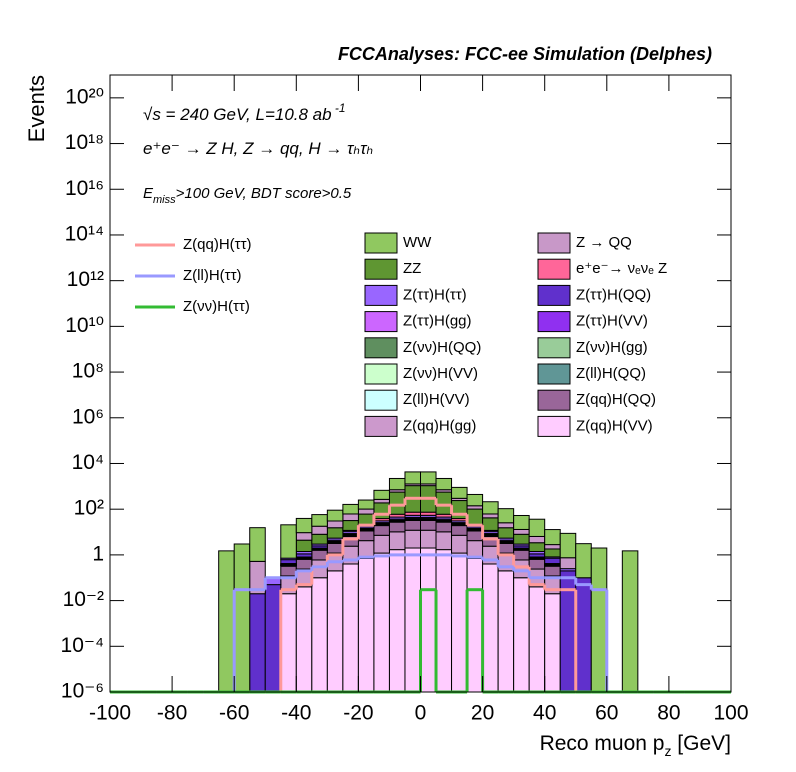  Describe the element at coordinates (616, 399) in the screenshot. I see `legend-label: Z(qq)H(QQ)` at that location.